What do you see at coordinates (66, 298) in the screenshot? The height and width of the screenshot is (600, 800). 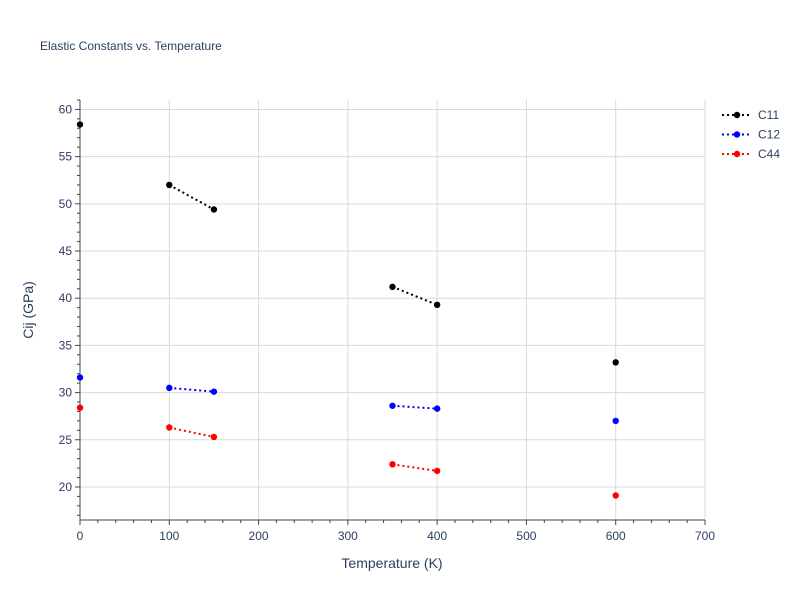 I see `y-tick-label: 40` at bounding box center [66, 298].